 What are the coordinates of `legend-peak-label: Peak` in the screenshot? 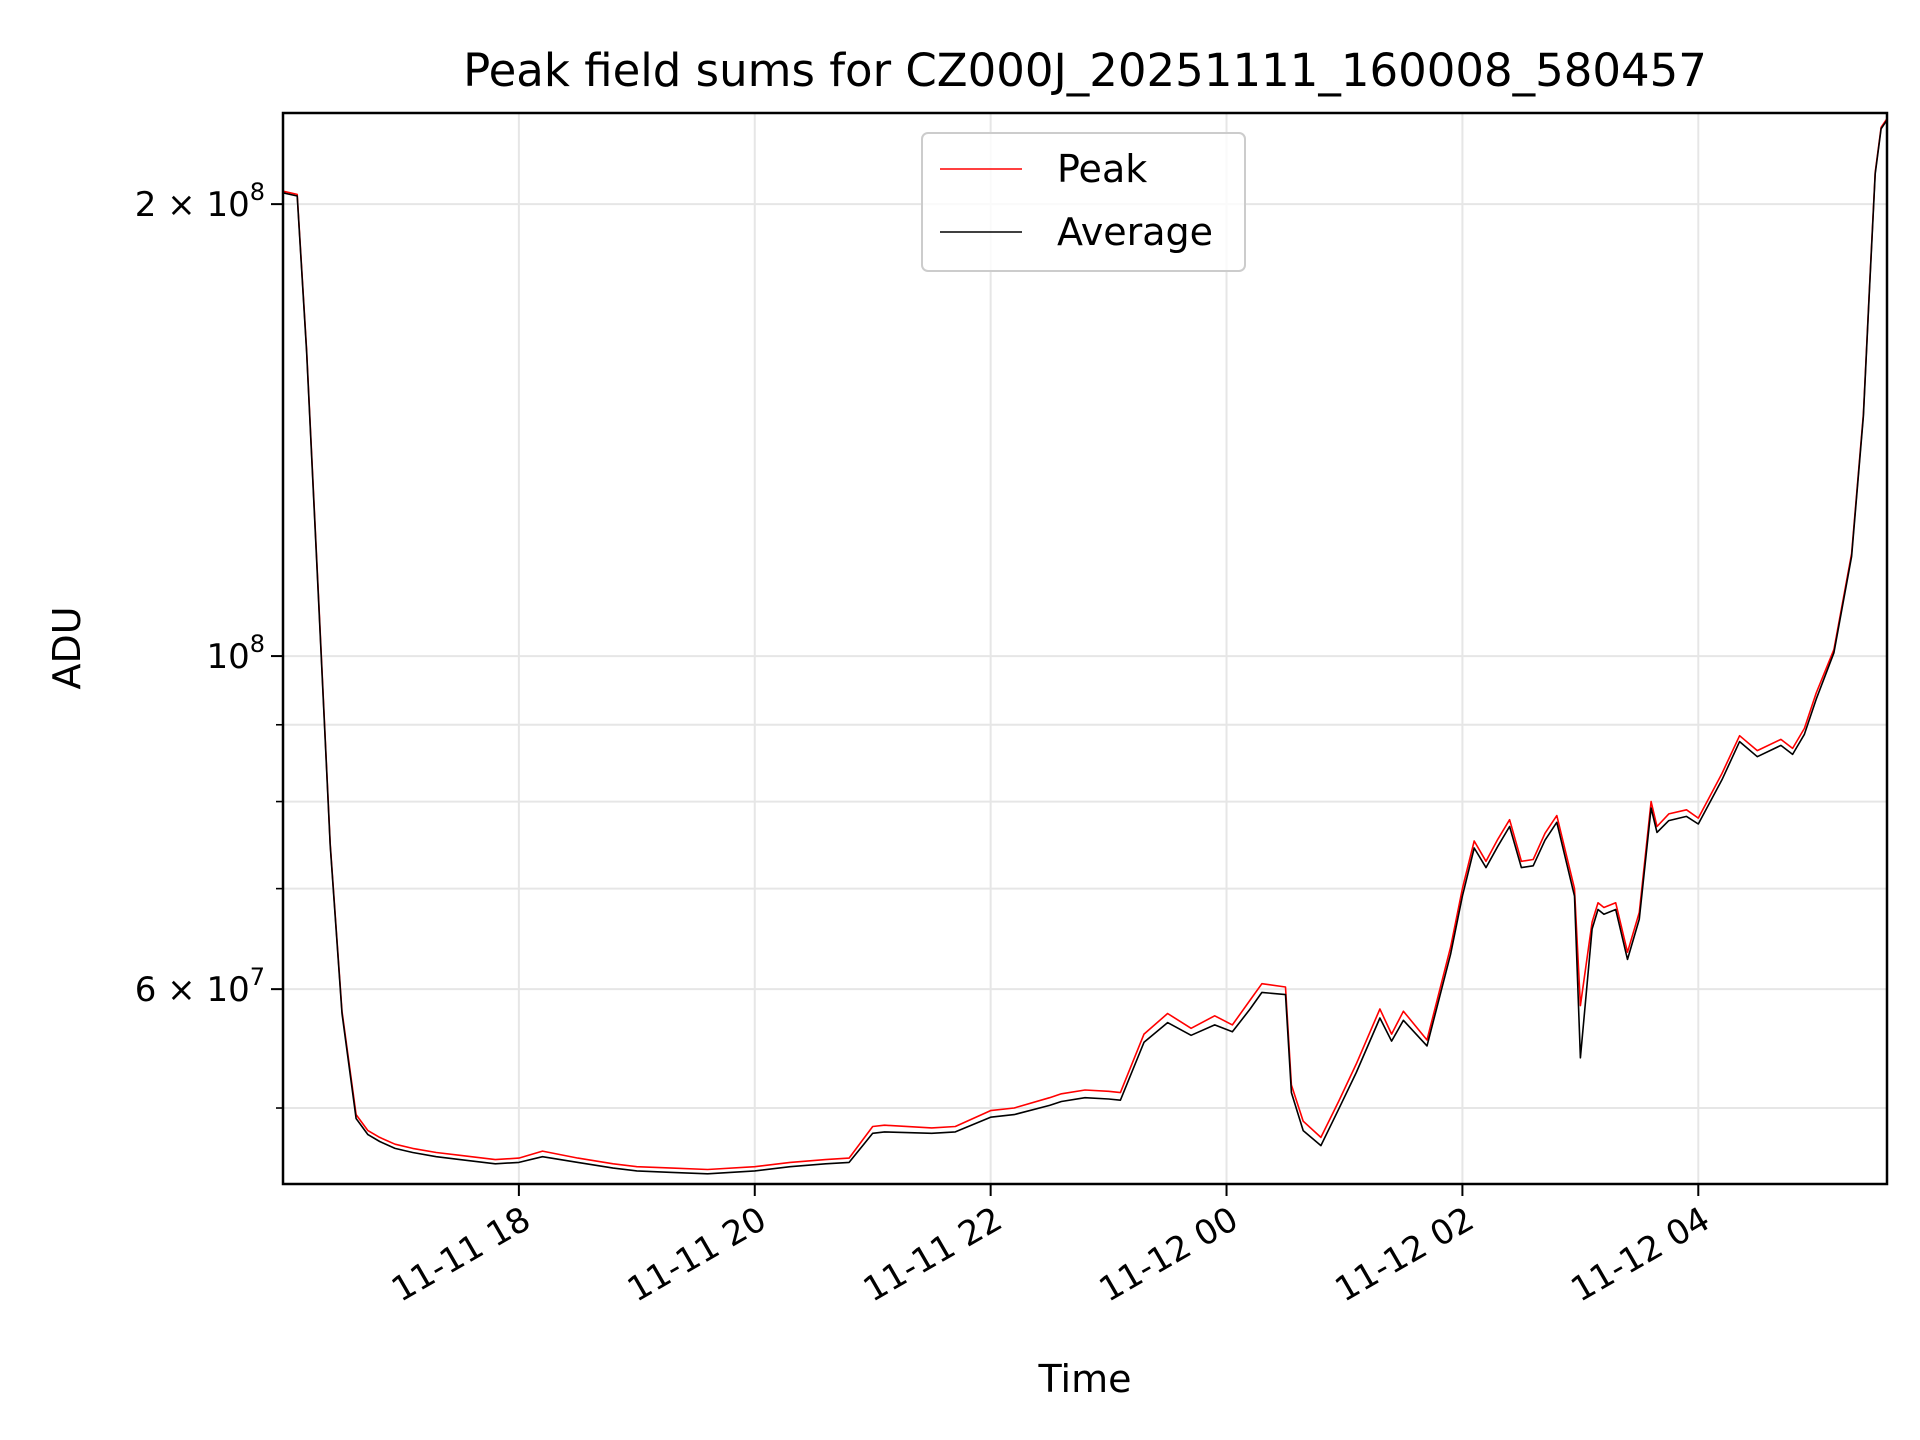 It's located at (1102, 169).